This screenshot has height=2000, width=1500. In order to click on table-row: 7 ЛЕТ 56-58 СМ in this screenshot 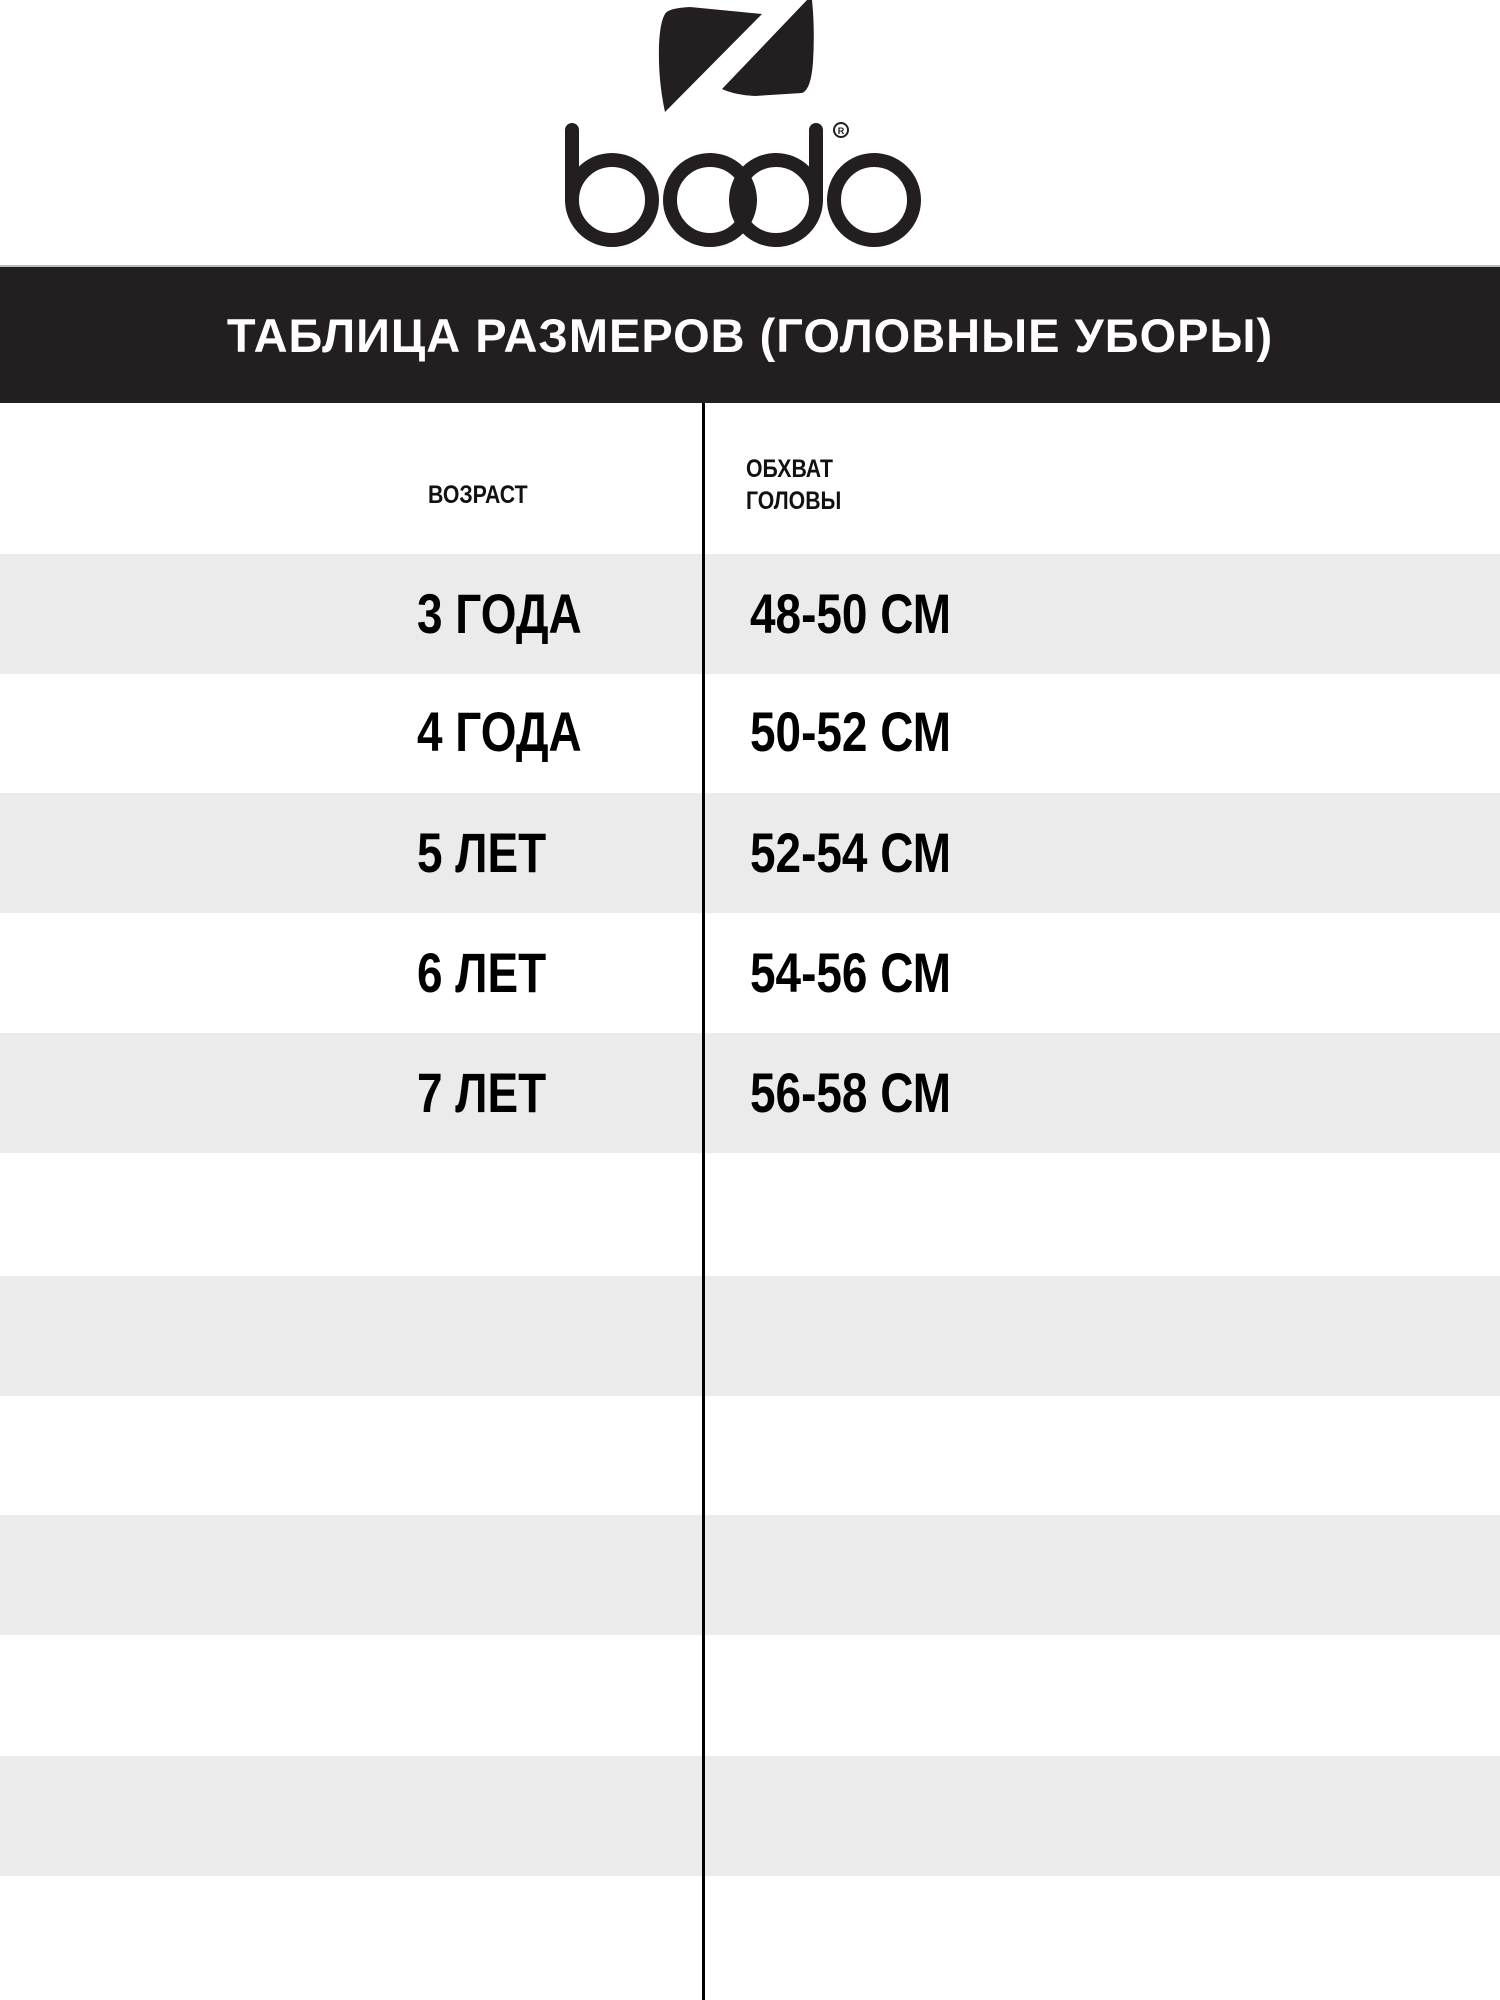, I will do `click(750, 1093)`.